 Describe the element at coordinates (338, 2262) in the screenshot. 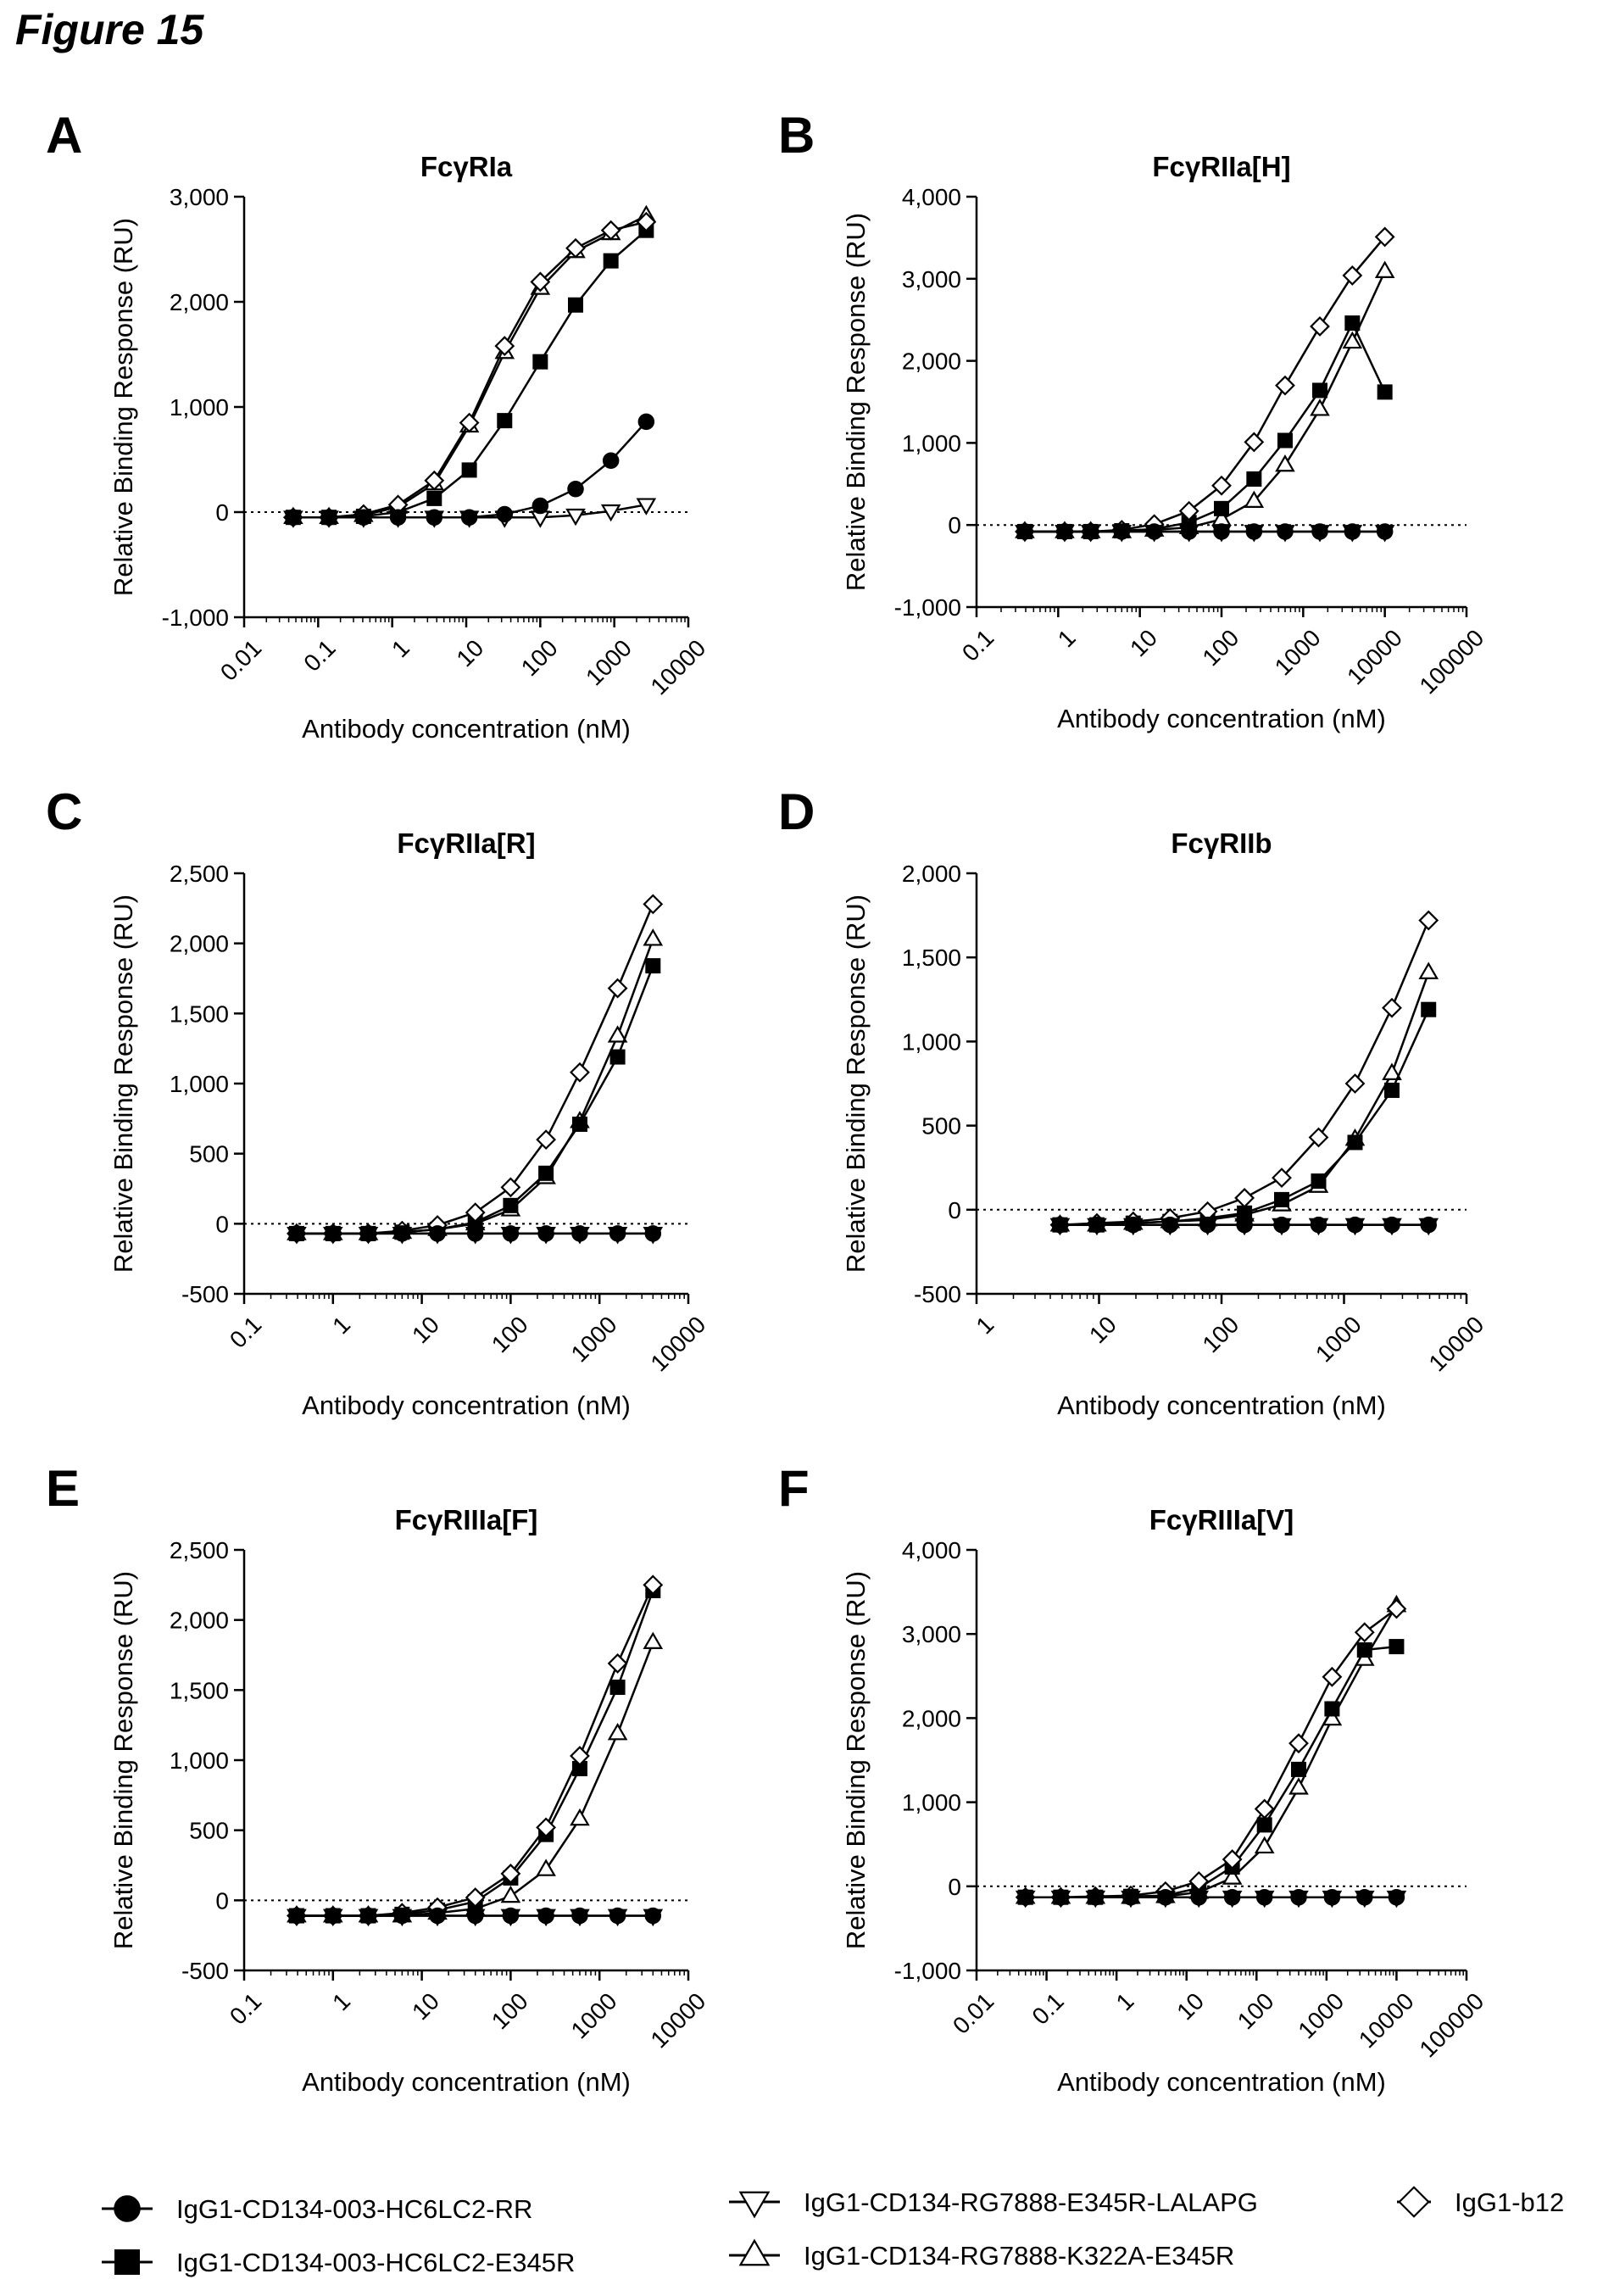

I see `legend-item-e345r: IgG1-CD134-003-HC6LC2-E345R` at that location.